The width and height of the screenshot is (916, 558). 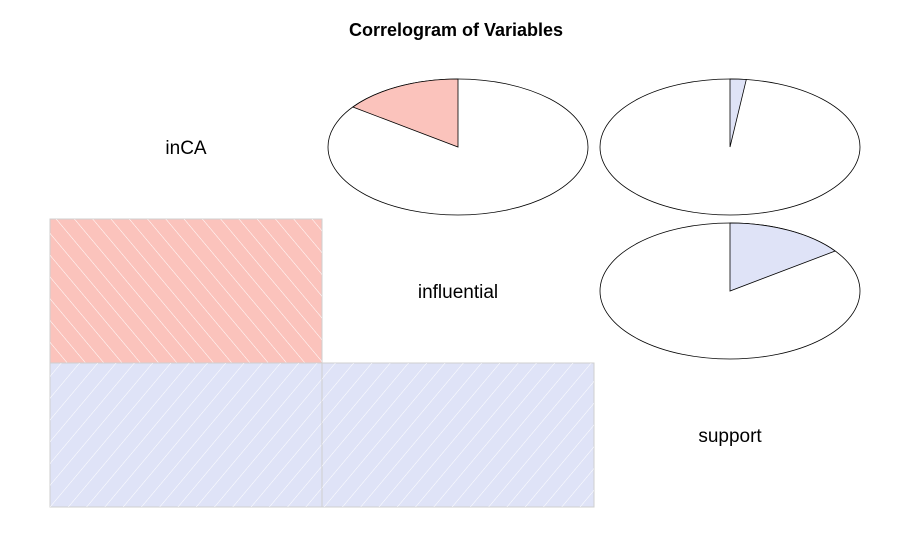 I want to click on variable-label-influential: influential, so click(x=458, y=292).